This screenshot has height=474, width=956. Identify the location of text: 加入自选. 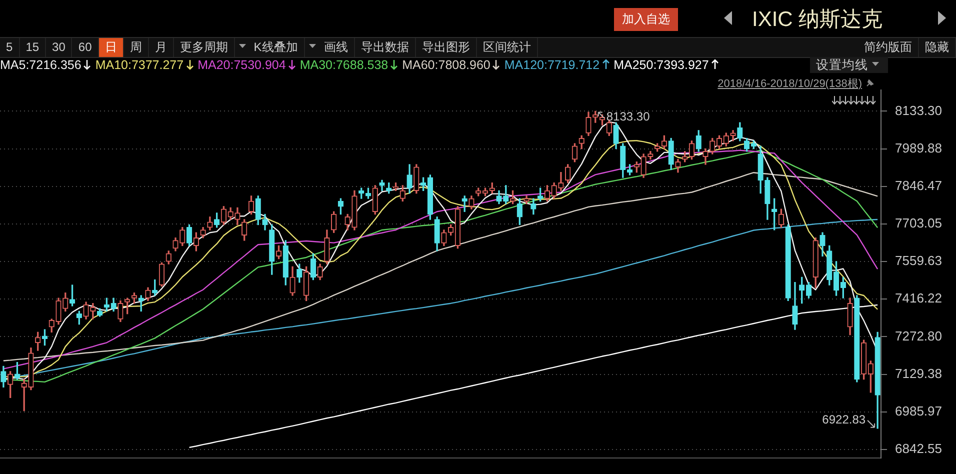
(646, 19).